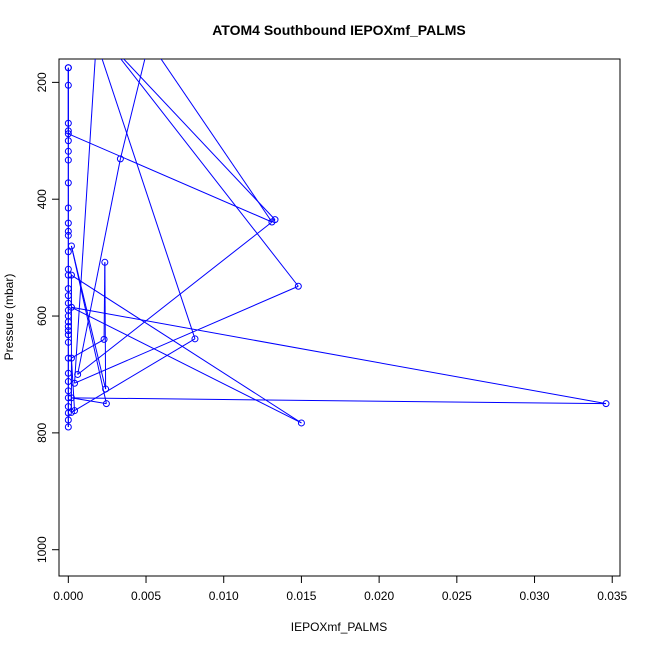 The image size is (650, 650). What do you see at coordinates (9, 317) in the screenshot?
I see `y-axis-label: Pressure (mbar)` at bounding box center [9, 317].